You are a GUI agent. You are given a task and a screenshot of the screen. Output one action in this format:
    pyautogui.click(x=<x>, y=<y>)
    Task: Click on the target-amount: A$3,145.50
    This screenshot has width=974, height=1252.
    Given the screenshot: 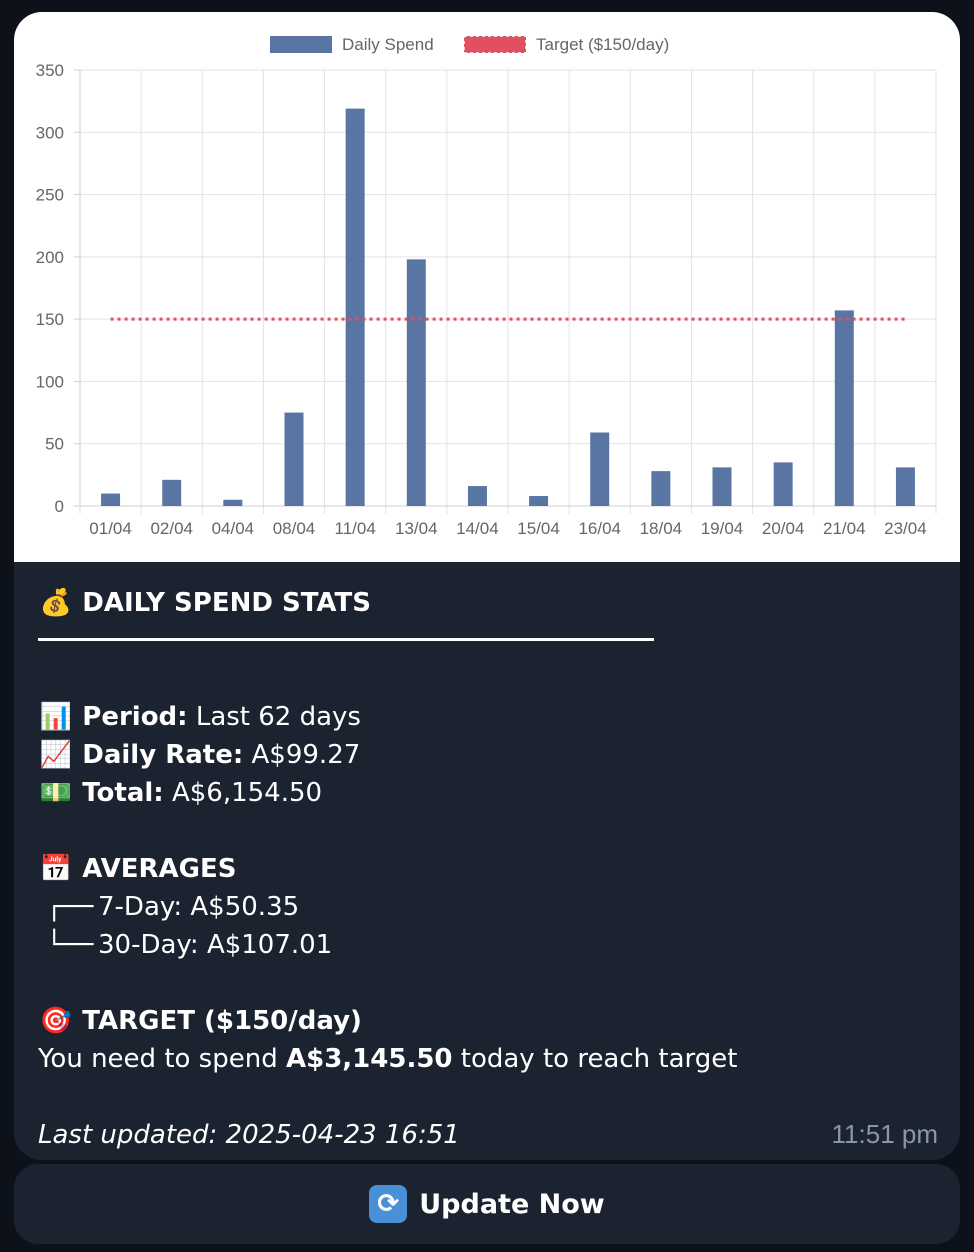 What is the action you would take?
    pyautogui.click(x=369, y=1059)
    